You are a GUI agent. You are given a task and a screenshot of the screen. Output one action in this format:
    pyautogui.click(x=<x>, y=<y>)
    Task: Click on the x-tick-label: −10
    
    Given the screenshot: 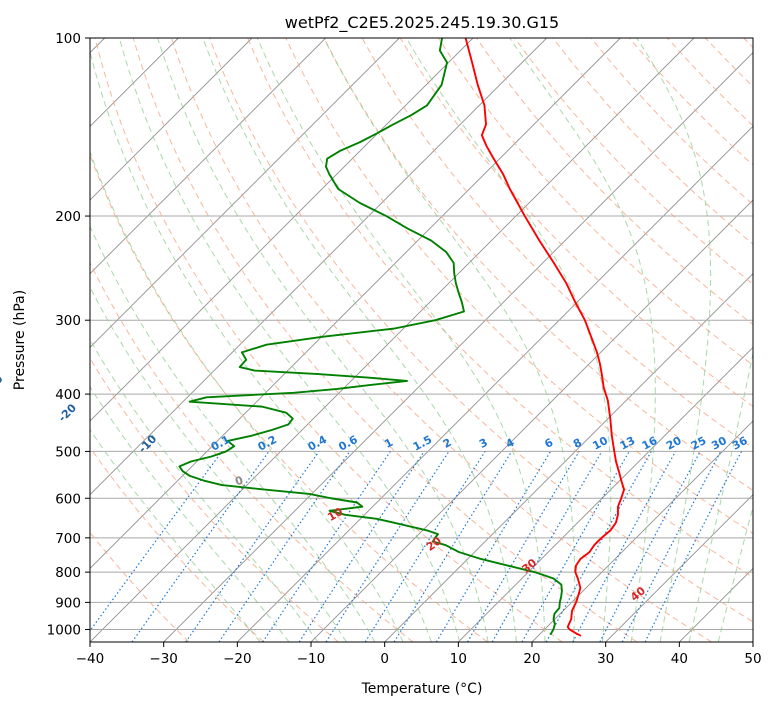 What is the action you would take?
    pyautogui.click(x=311, y=659)
    